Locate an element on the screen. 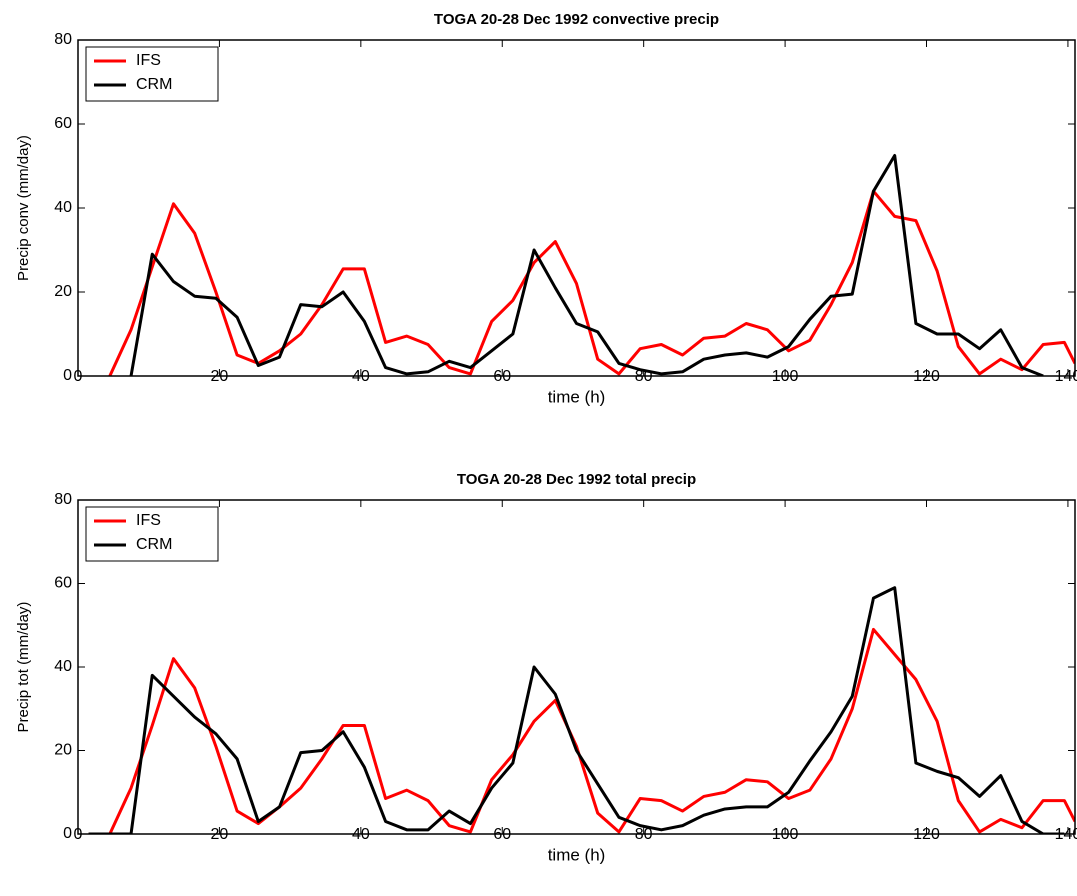  y-axis-label: Precip conv (mm/day) is located at coordinates (23, 208).